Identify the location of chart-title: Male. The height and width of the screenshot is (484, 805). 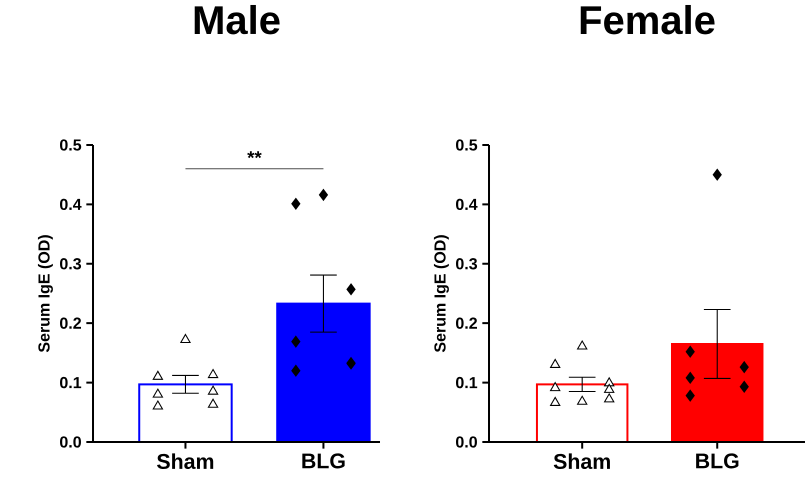
(237, 19).